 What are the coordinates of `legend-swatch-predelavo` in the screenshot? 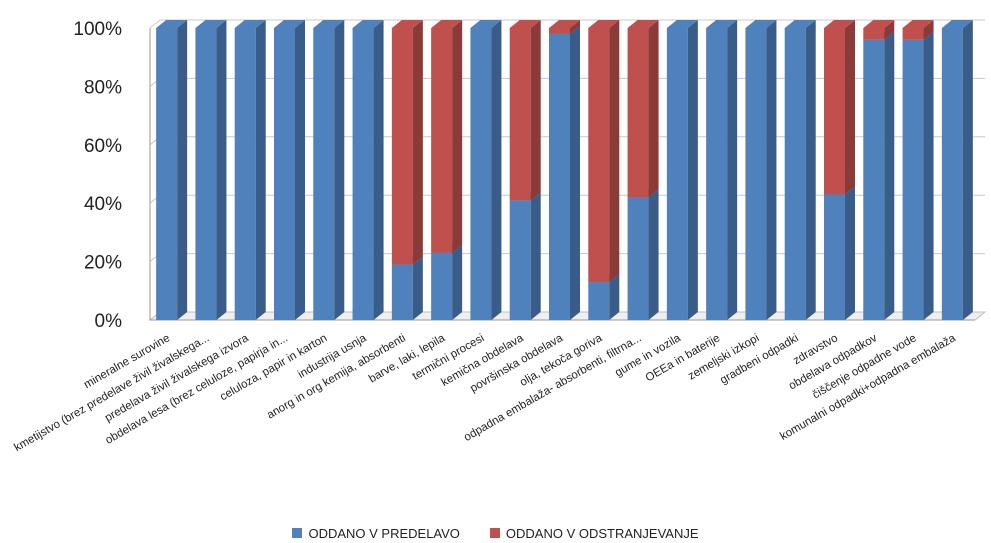 It's located at (297, 533).